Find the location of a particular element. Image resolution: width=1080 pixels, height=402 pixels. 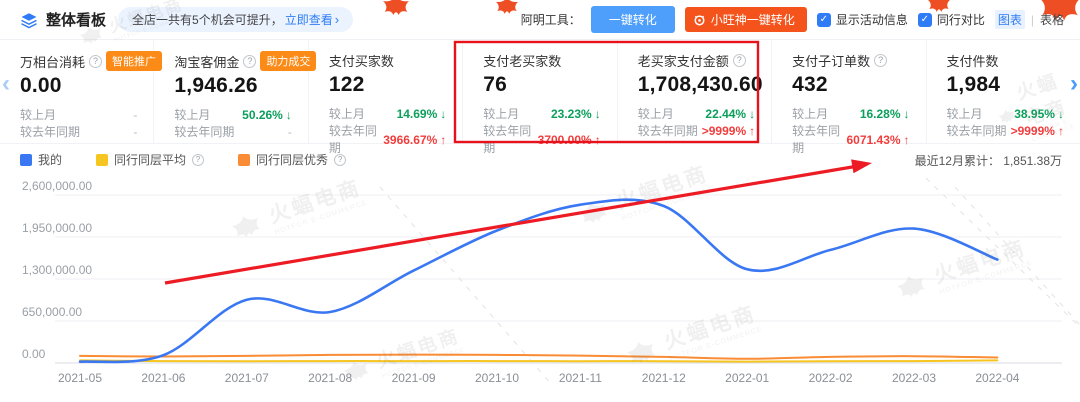

legend-item: 同行同层优秀 ? is located at coordinates (292, 159).